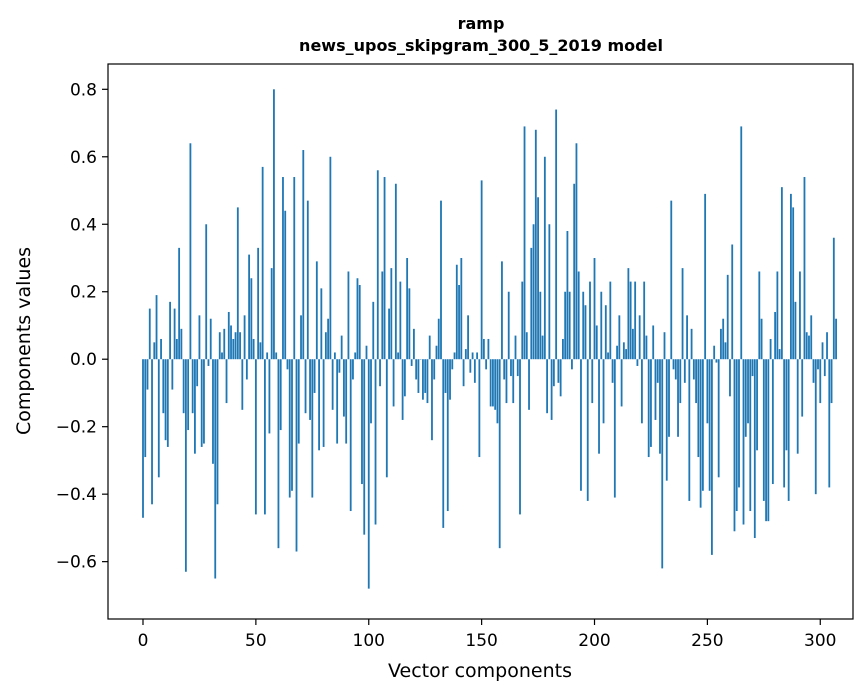 This screenshot has height=696, width=867. Describe the element at coordinates (481, 641) in the screenshot. I see `x-tick-label: 150` at that location.